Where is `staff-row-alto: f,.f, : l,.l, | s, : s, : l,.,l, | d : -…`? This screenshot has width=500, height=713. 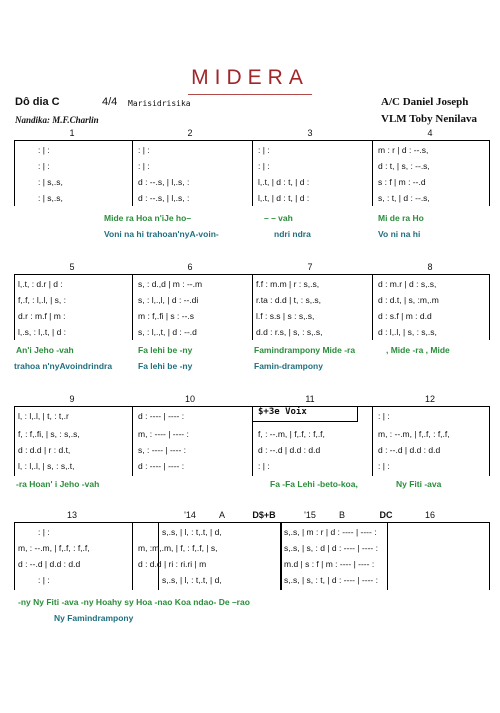 staff-row-alto: f,.f, : l,.l, | s, : s, : l,.,l, | d : -… is located at coordinates (252, 300).